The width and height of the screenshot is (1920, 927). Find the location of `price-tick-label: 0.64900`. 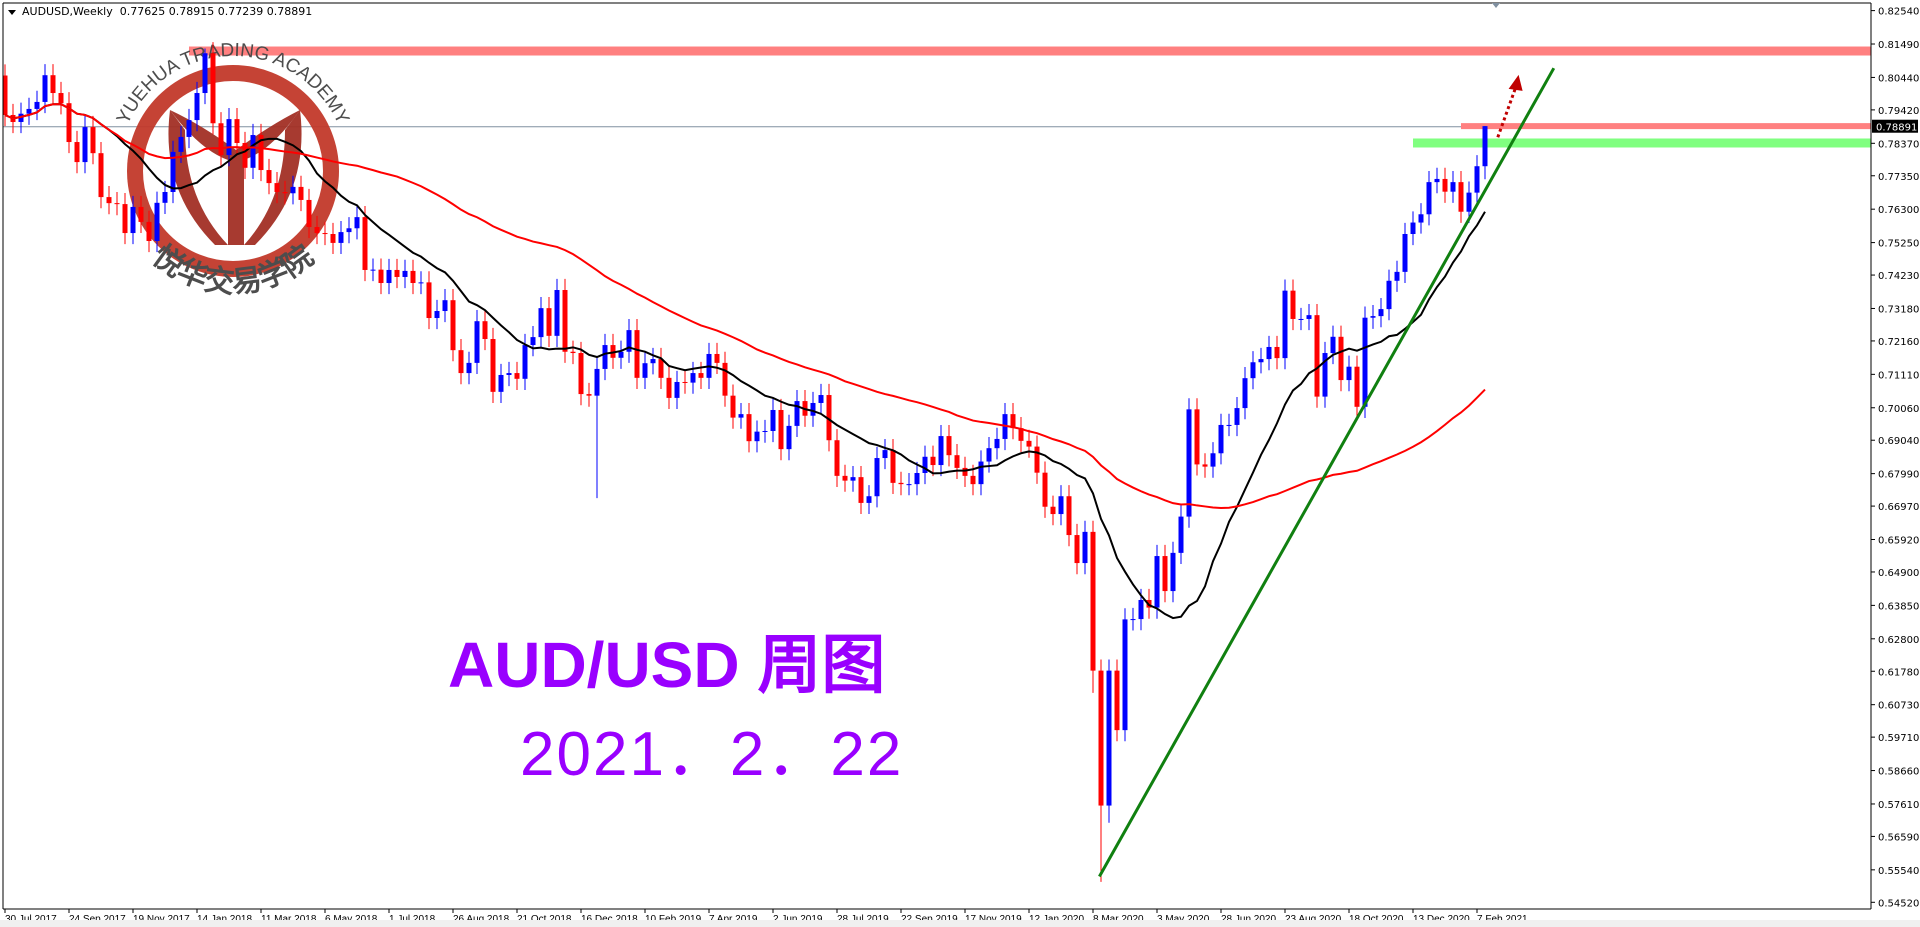

price-tick-label: 0.64900 is located at coordinates (1898, 573).